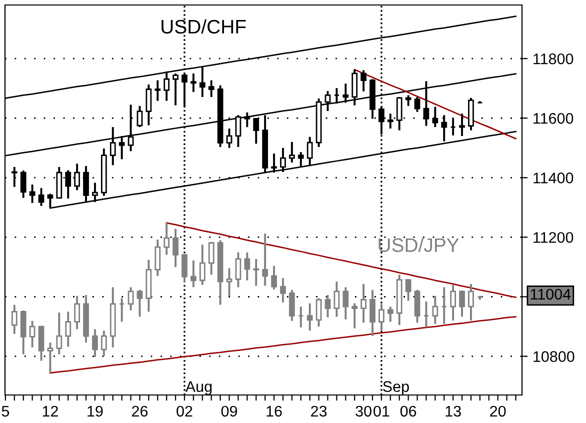  What do you see at coordinates (408, 411) in the screenshot?
I see `x-tick-label: 06` at bounding box center [408, 411].